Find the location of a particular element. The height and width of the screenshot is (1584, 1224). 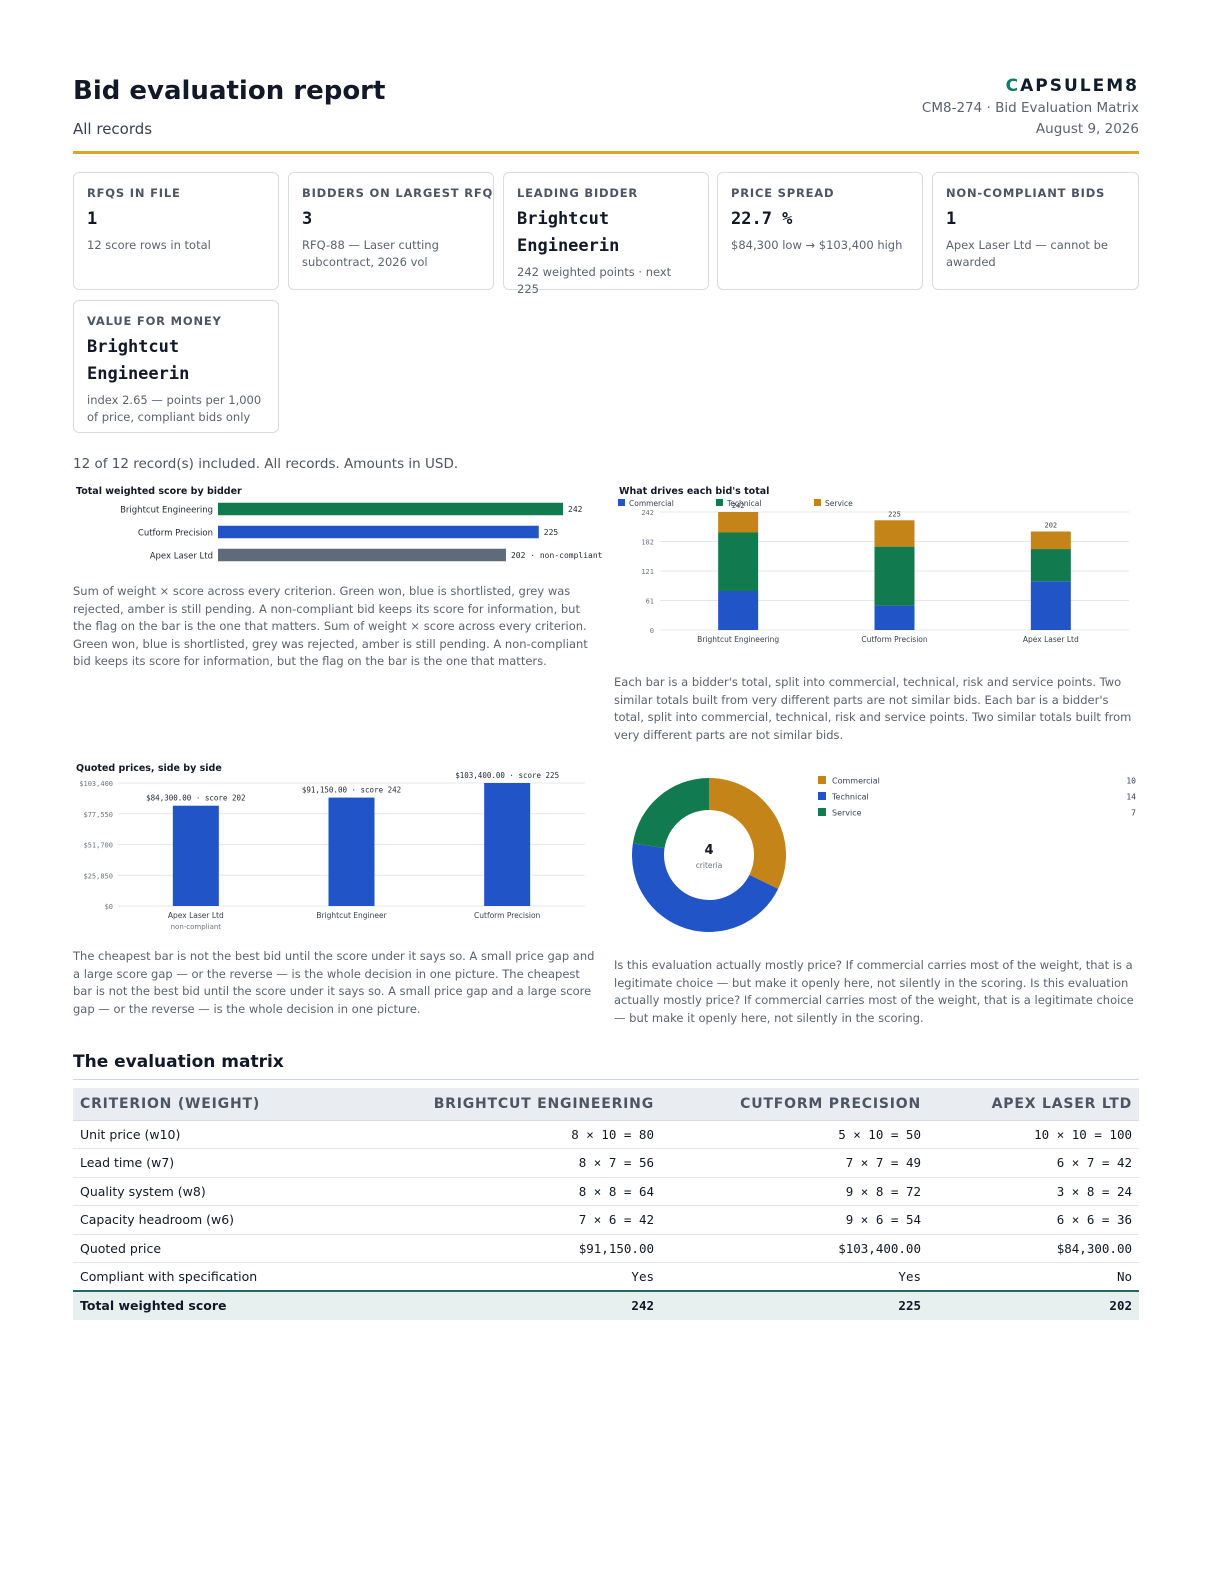

column-header: Criterion (weight) is located at coordinates (206, 1104).